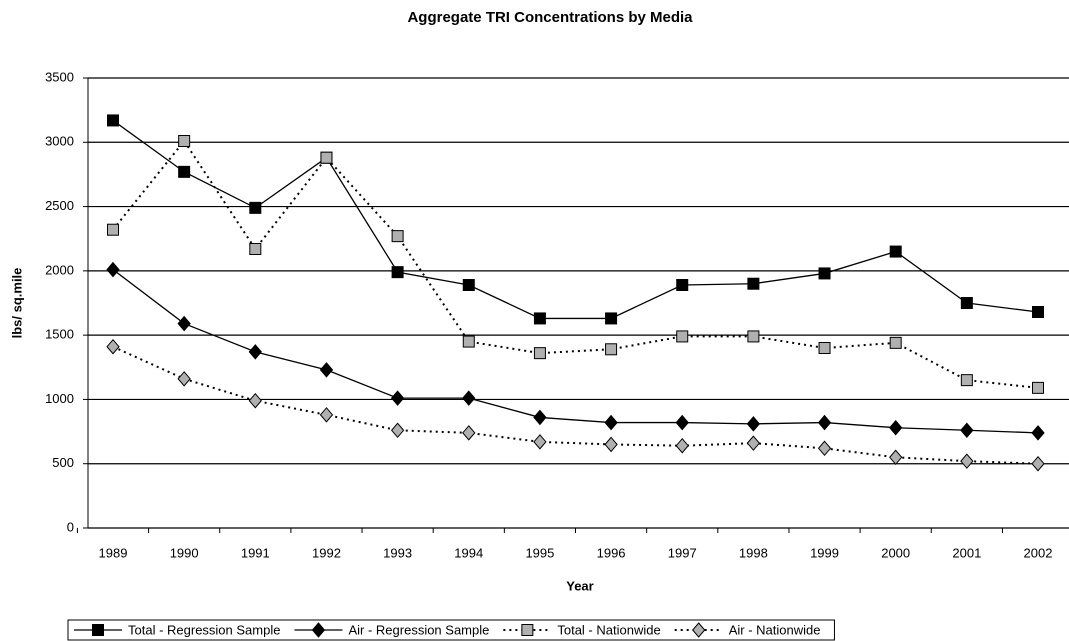 Image resolution: width=1069 pixels, height=641 pixels. Describe the element at coordinates (113, 552) in the screenshot. I see `x-tick-label: 1989` at that location.